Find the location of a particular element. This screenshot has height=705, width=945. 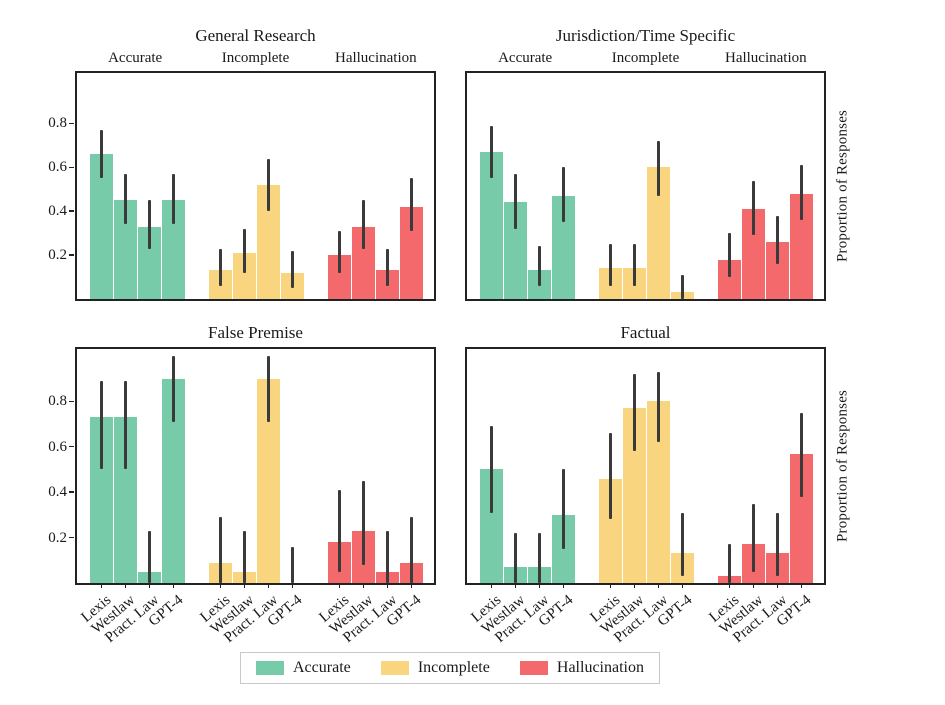

bar-hallucination-westlaw is located at coordinates (753, 254).